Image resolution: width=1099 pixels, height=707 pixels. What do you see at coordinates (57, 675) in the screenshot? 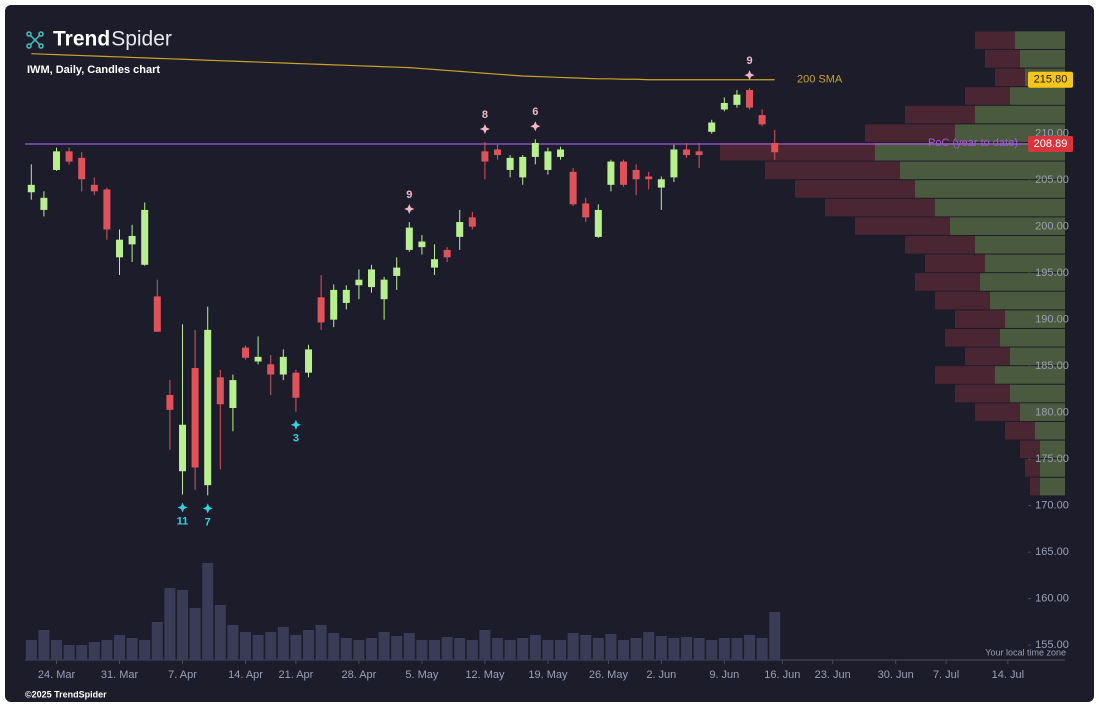
I see `x-tick-label: 24. Mar` at bounding box center [57, 675].